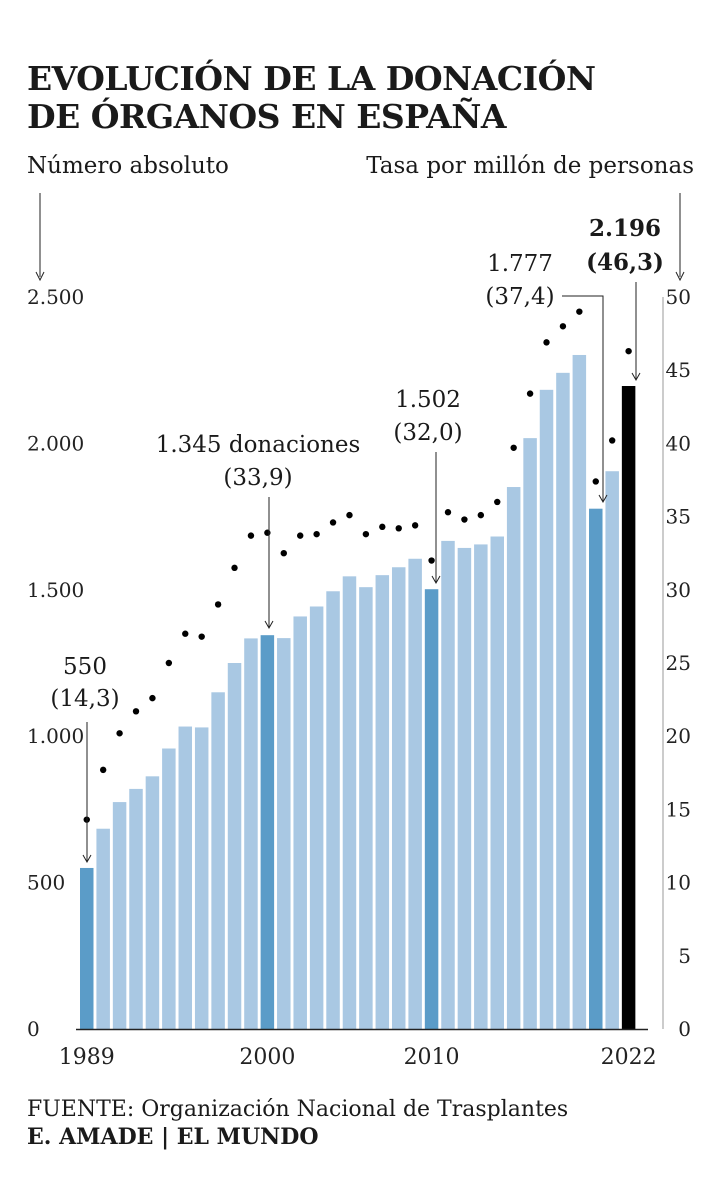 The image size is (720, 1180). I want to click on annotation-rate-2000: (33,9), so click(257, 478).